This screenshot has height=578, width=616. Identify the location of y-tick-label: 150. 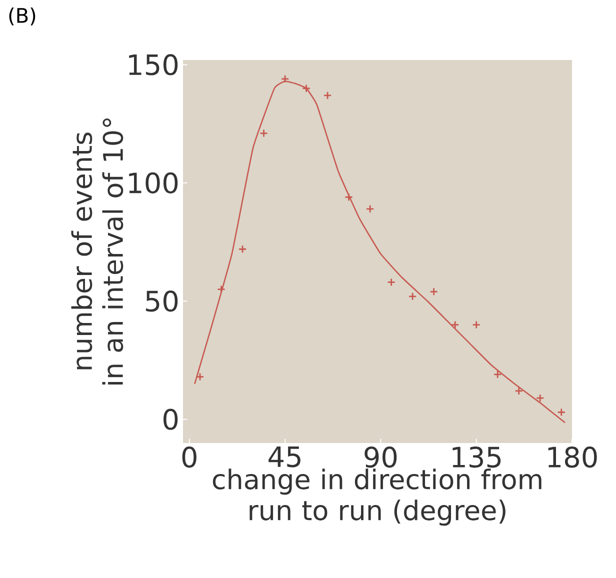
(153, 65).